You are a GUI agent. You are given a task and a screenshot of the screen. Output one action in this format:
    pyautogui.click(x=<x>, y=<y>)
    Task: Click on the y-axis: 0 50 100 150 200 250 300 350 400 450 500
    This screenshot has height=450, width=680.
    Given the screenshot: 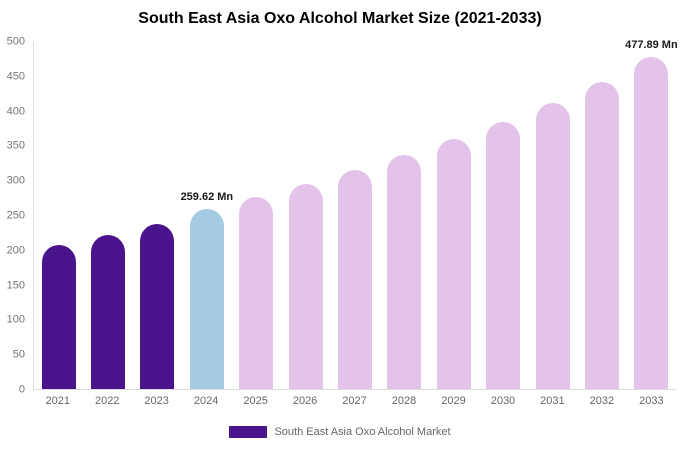 What is the action you would take?
    pyautogui.click(x=14, y=215)
    